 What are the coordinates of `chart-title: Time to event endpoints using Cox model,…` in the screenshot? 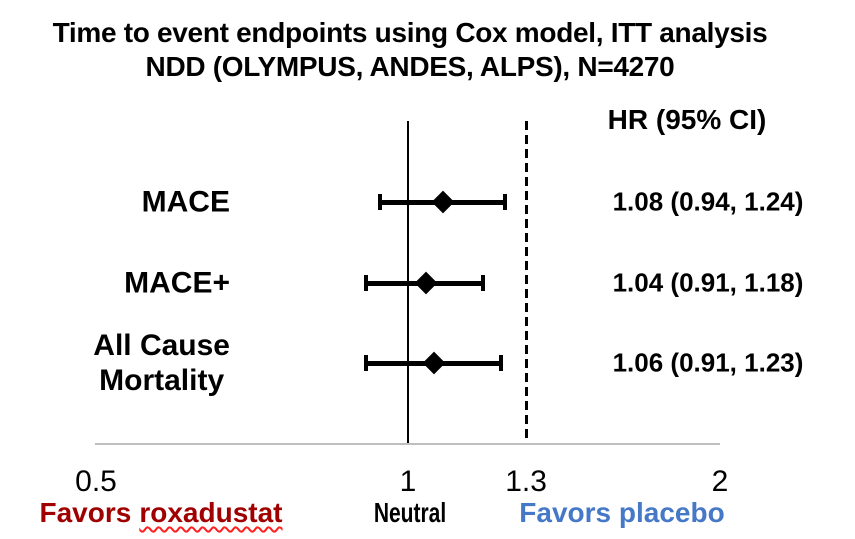 It's located at (410, 50).